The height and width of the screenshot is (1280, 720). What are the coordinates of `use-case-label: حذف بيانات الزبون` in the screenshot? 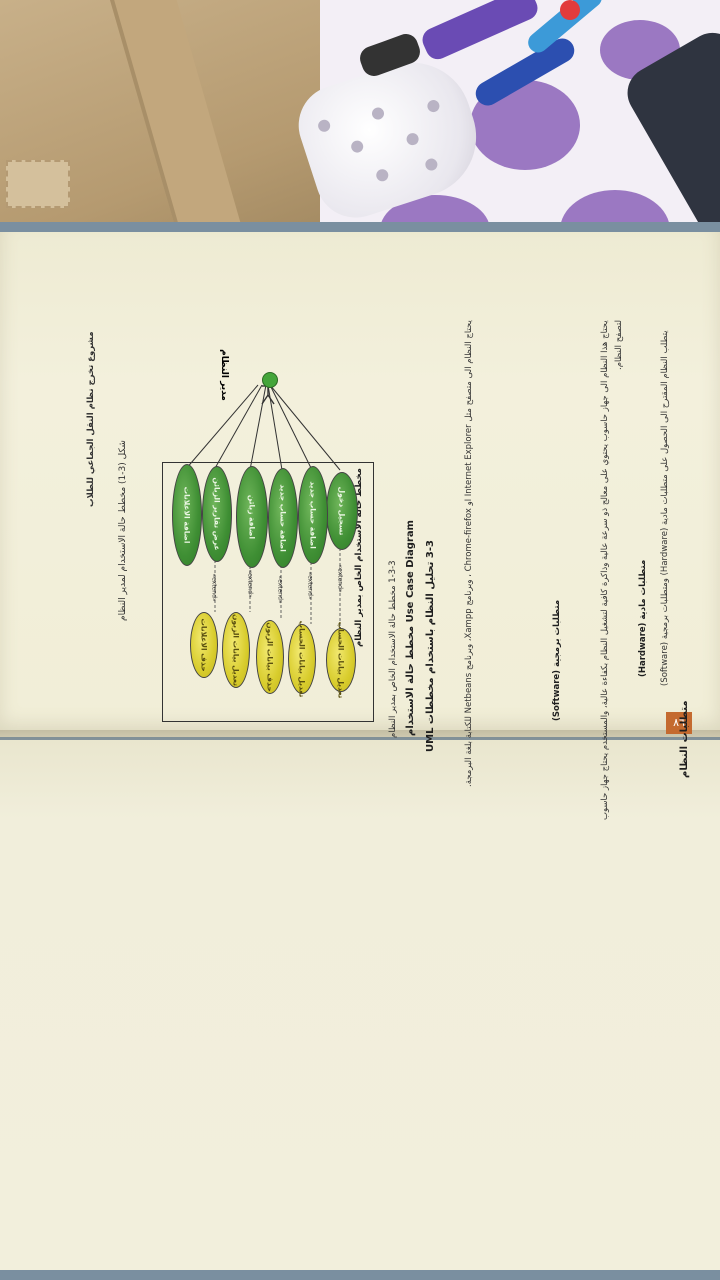 It's located at (270, 657).